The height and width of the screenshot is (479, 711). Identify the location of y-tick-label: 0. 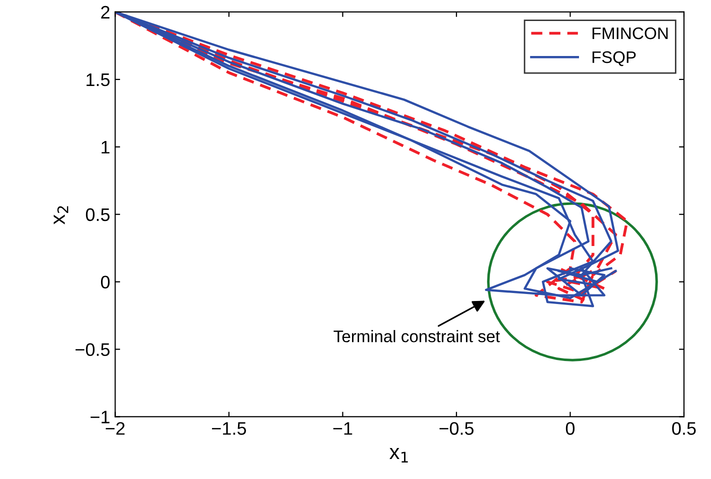
(105, 282).